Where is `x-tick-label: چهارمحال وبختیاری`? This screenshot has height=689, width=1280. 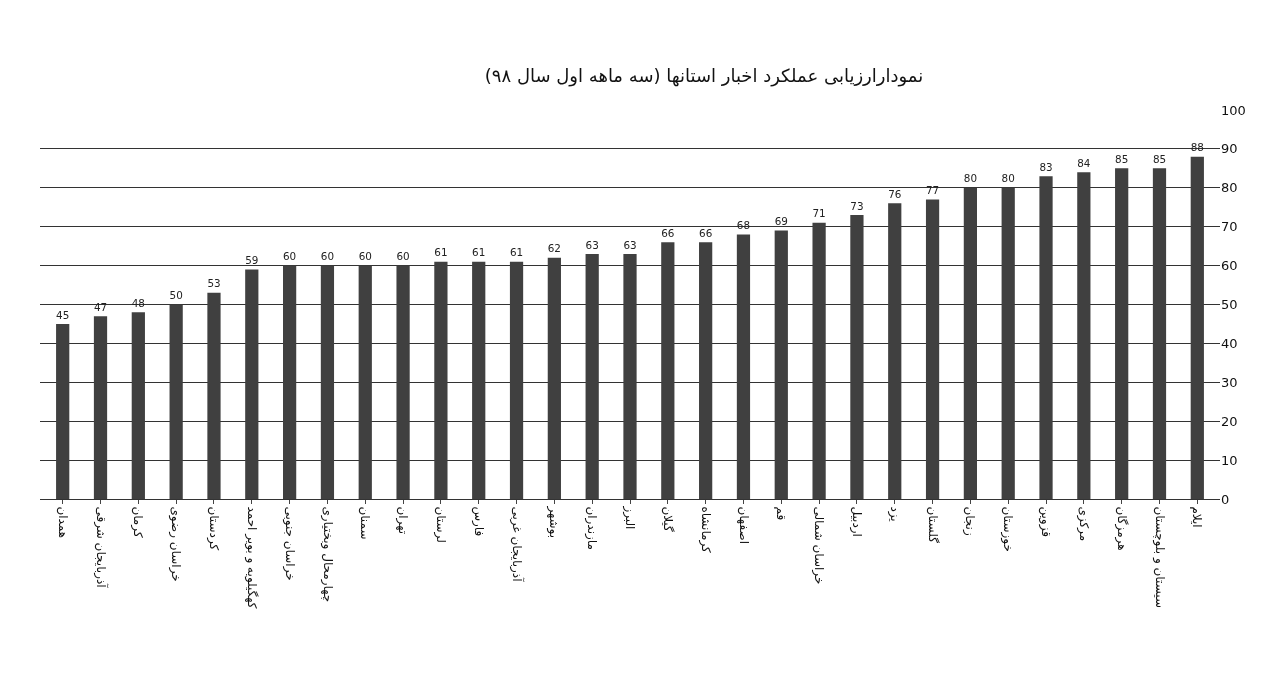
x-tick-label: چهارمحال وبختیاری is located at coordinates (327, 554).